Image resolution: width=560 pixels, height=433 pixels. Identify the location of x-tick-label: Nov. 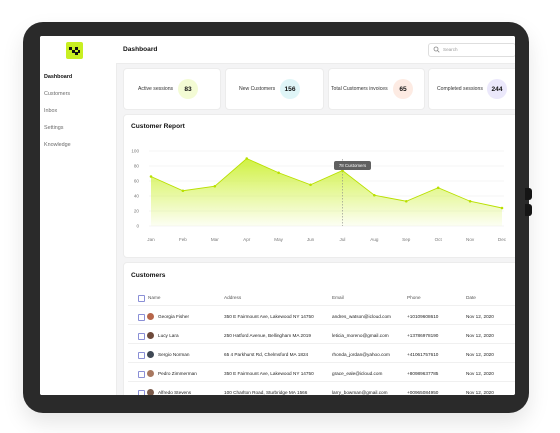
(470, 239).